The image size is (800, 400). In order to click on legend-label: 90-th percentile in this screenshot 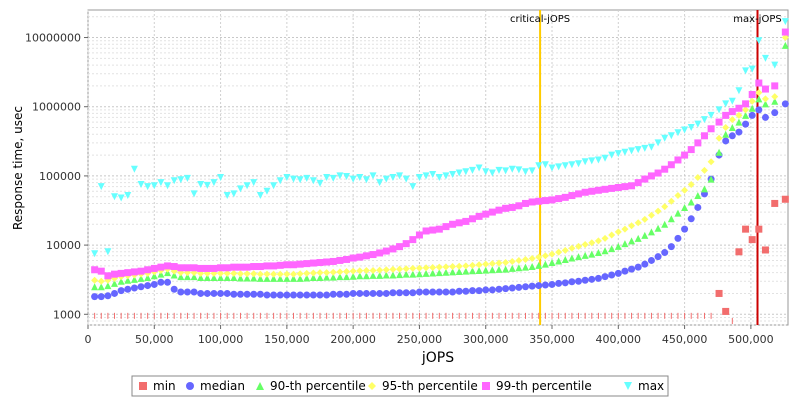, I will do `click(318, 386)`.